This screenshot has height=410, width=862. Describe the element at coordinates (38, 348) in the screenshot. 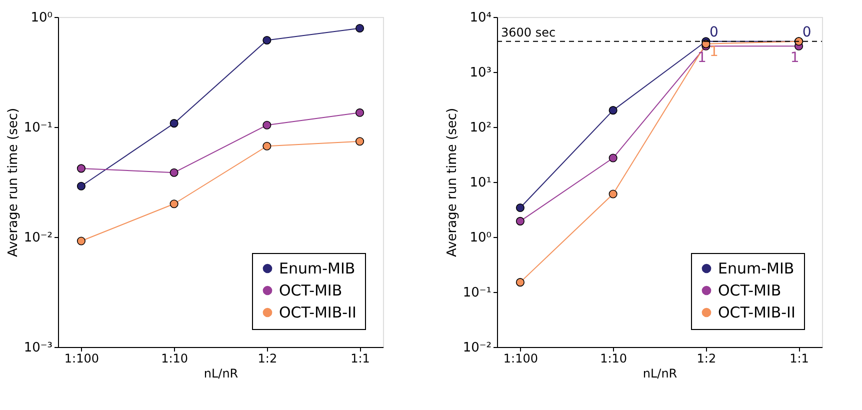

I see `y-tick-label: 10⁻³` at that location.